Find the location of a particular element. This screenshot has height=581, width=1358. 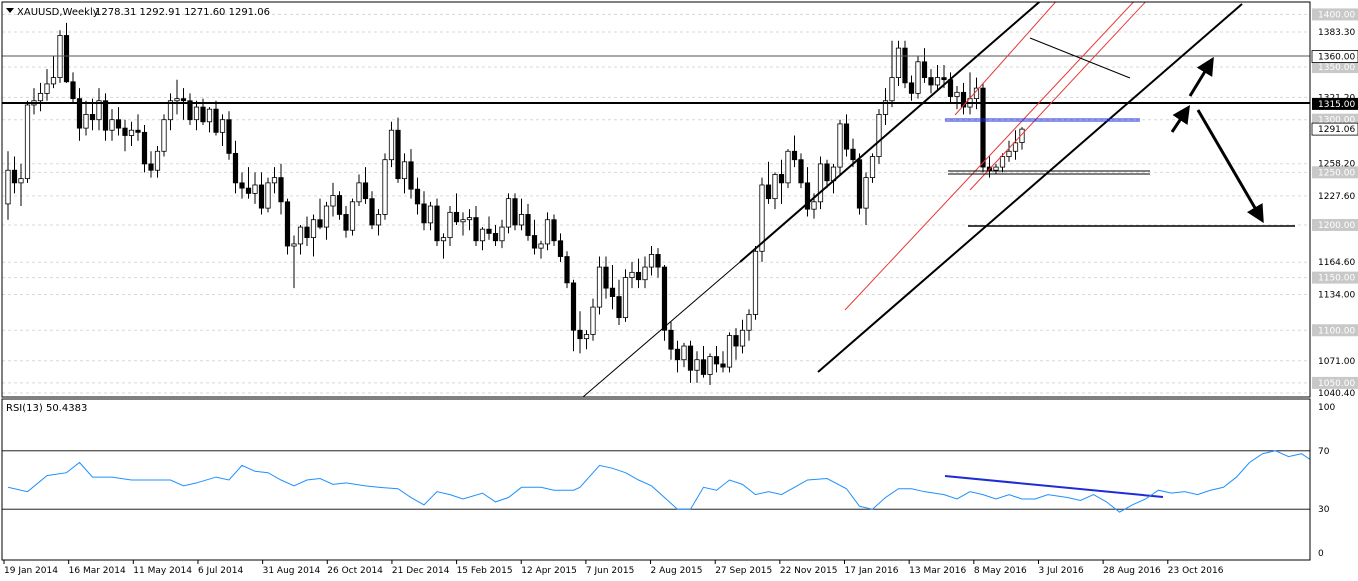

arrow-up-short is located at coordinates (1180, 119).